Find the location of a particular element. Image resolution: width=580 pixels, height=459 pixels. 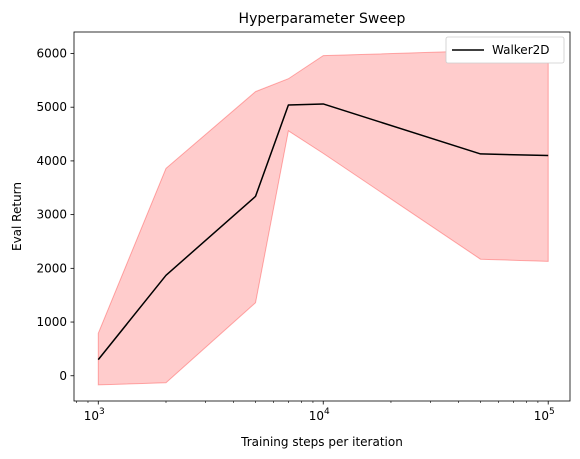

x-tick-label: 10⁵ is located at coordinates (544, 415).